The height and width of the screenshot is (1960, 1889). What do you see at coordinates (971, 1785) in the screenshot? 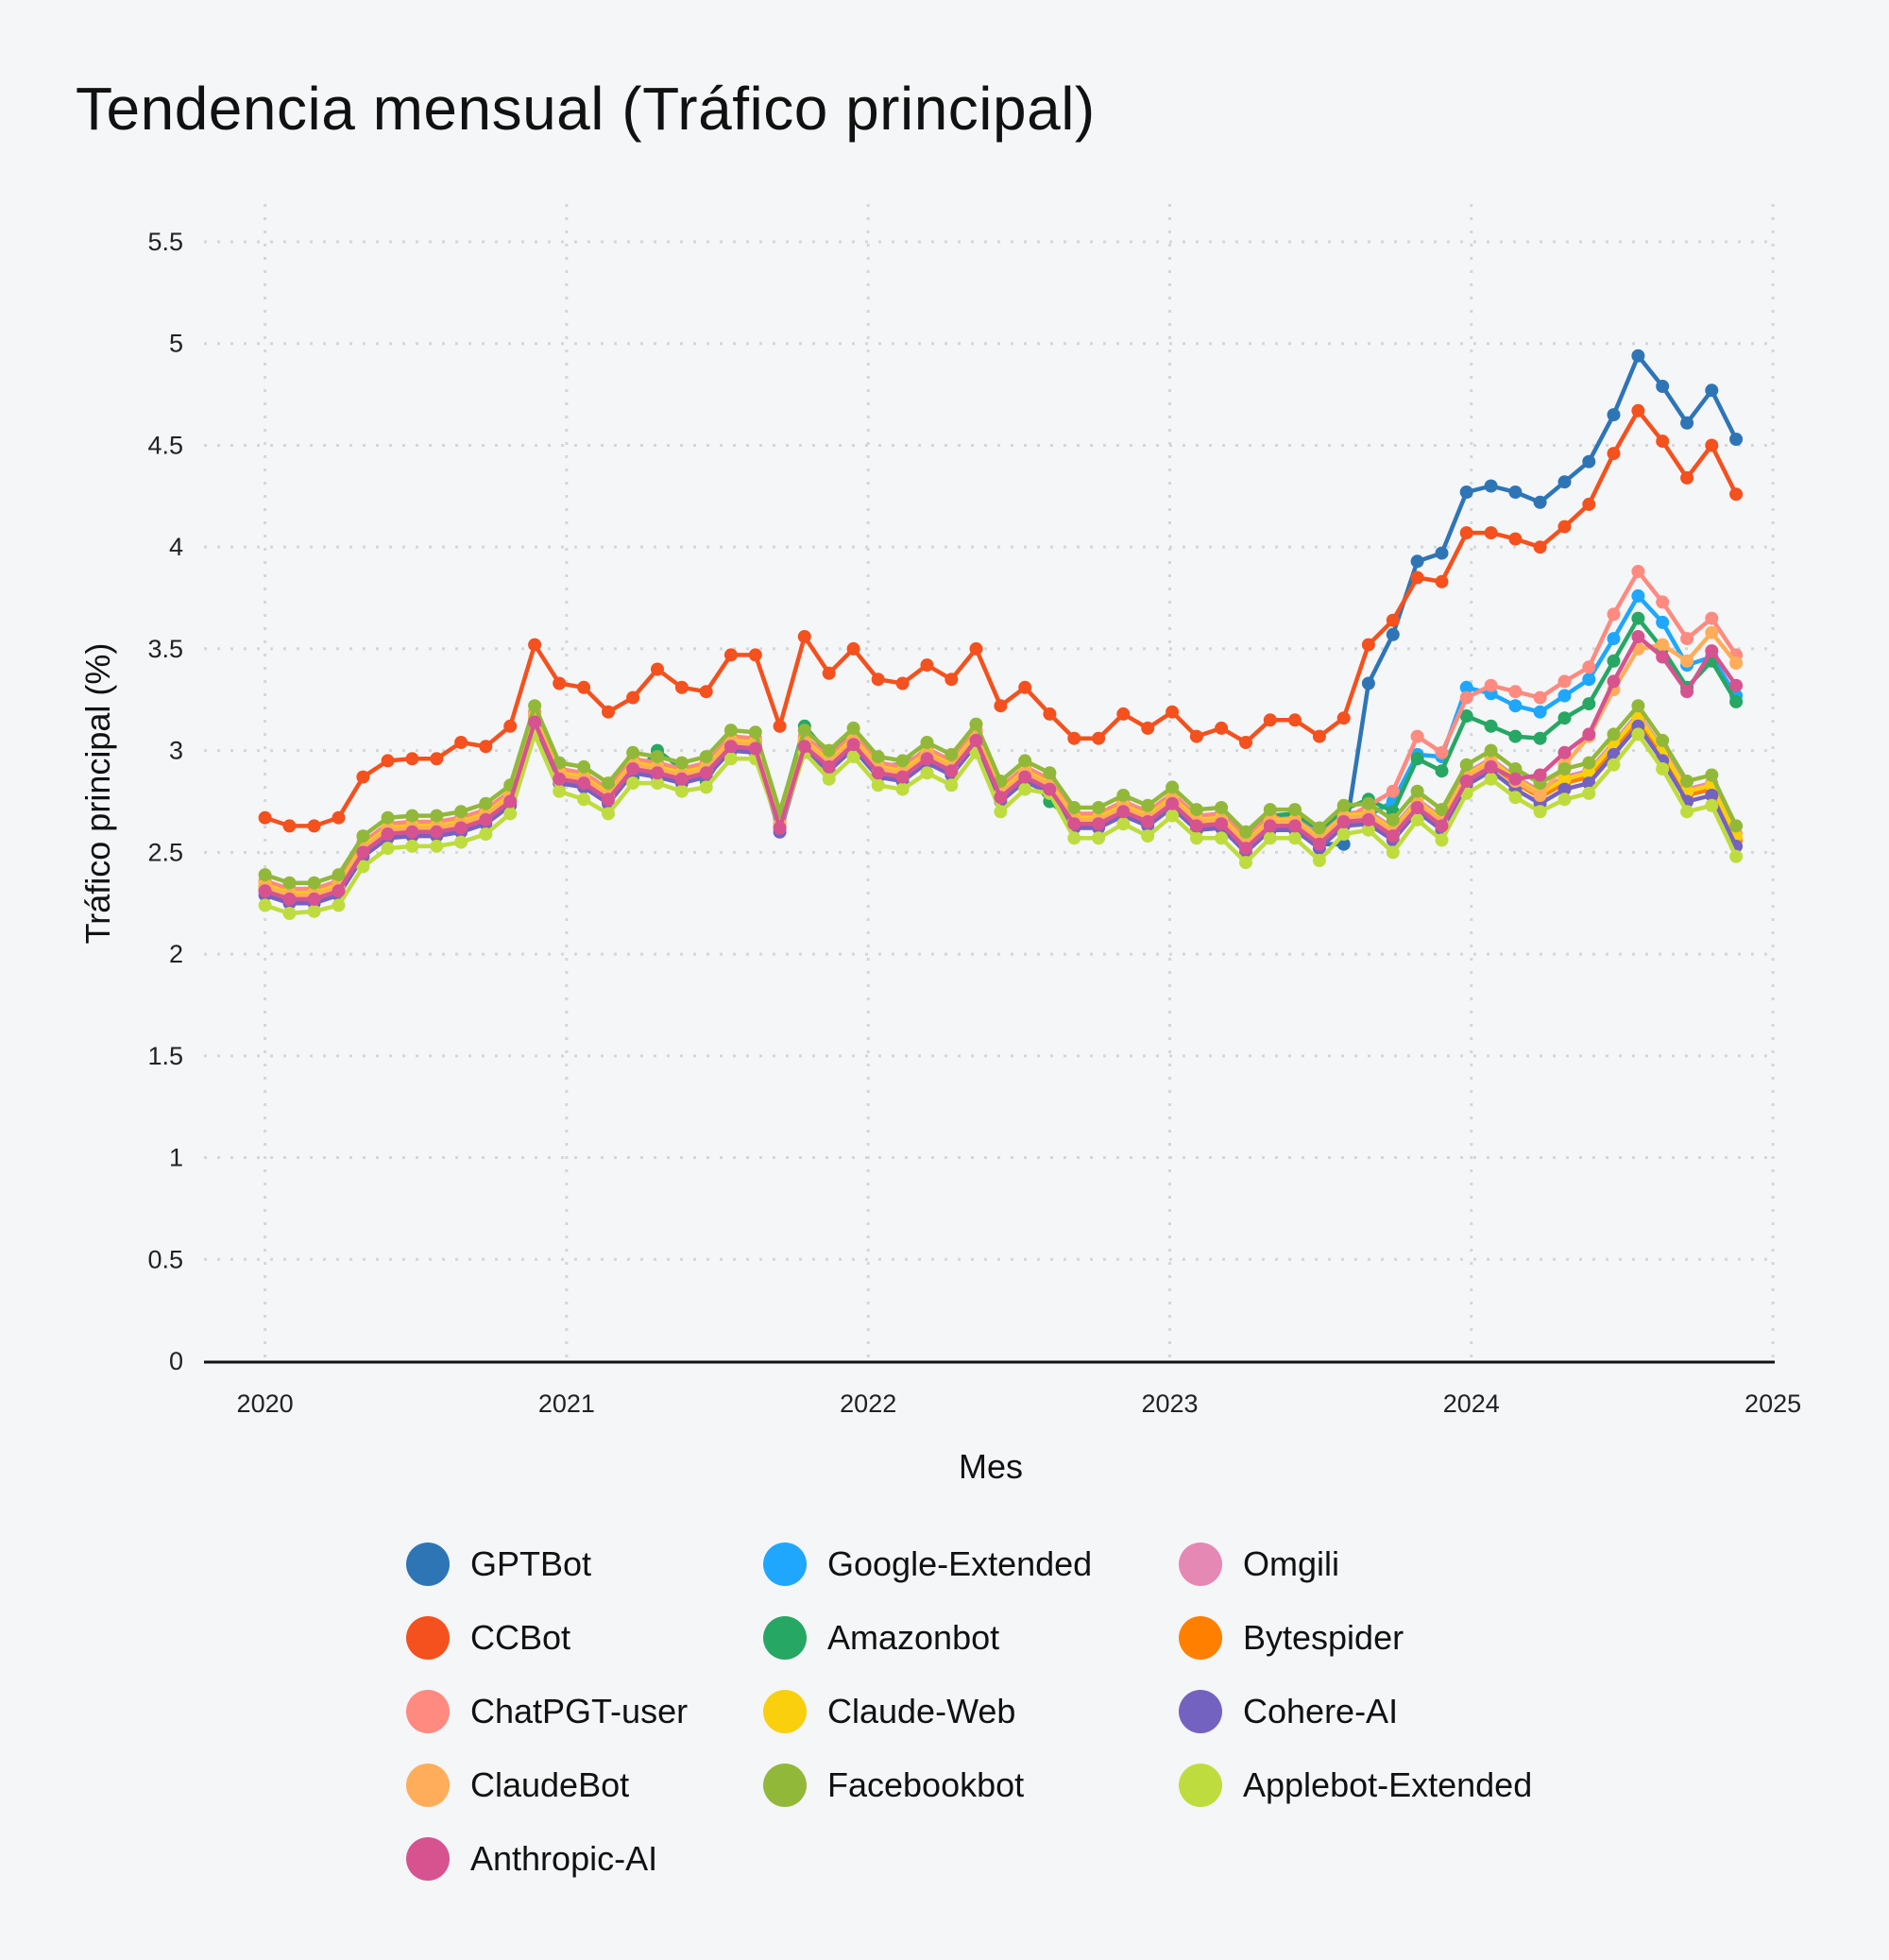
I see `legend-item: Facebookbot` at bounding box center [971, 1785].